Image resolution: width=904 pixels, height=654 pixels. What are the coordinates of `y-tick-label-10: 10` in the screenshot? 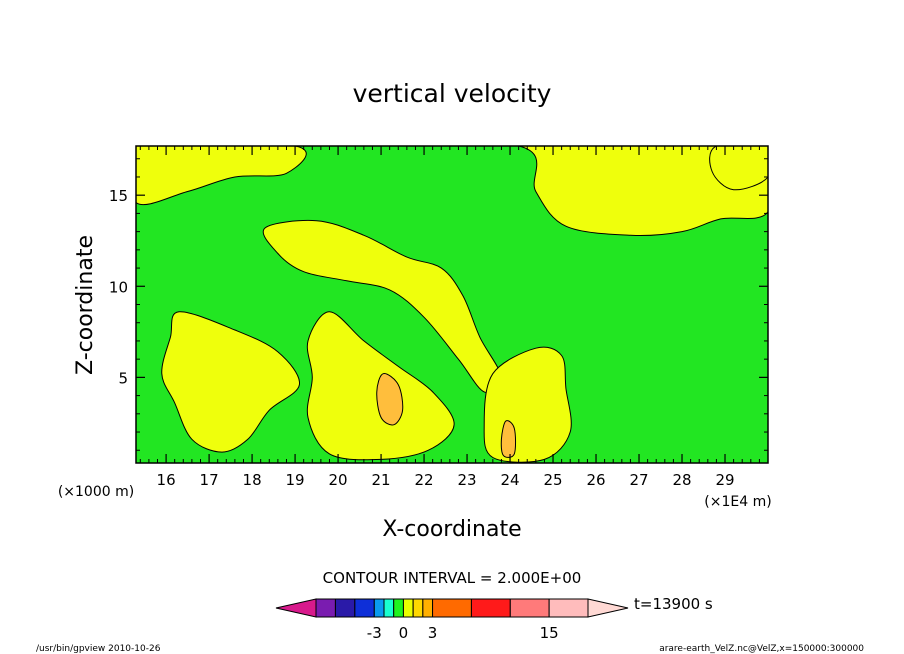 It's located at (118, 287).